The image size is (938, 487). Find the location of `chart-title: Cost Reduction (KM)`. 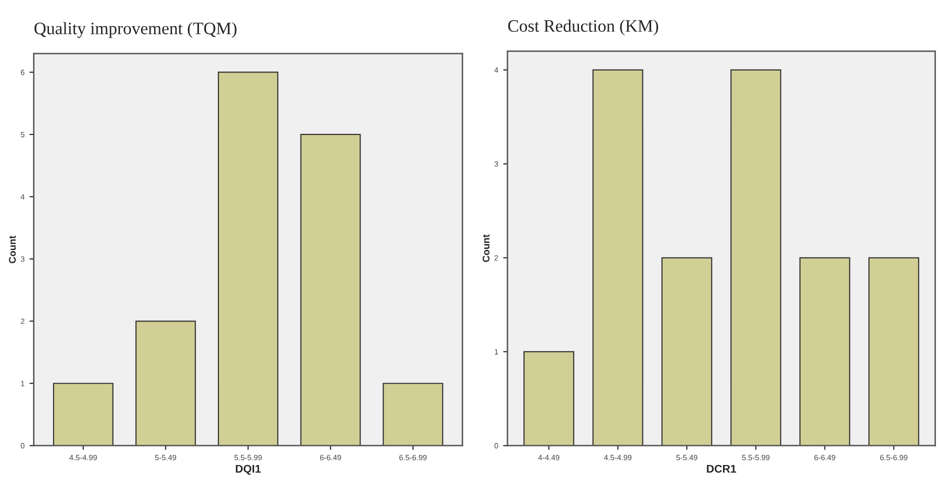

chart-title: Cost Reduction (KM) is located at coordinates (583, 28).